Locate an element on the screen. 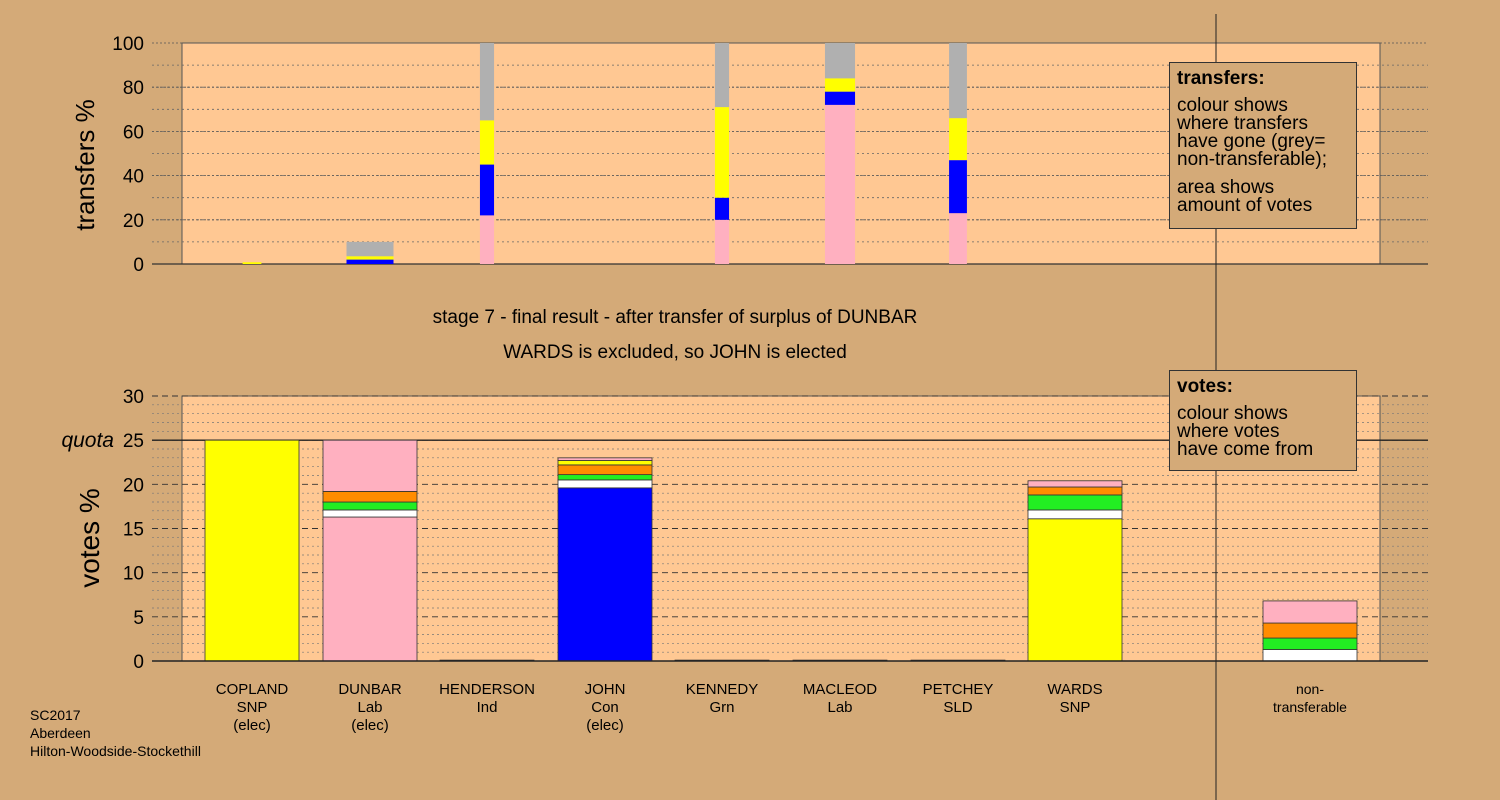 This screenshot has height=800, width=1500. votes-legend-line: colour shows is located at coordinates (1232, 413).